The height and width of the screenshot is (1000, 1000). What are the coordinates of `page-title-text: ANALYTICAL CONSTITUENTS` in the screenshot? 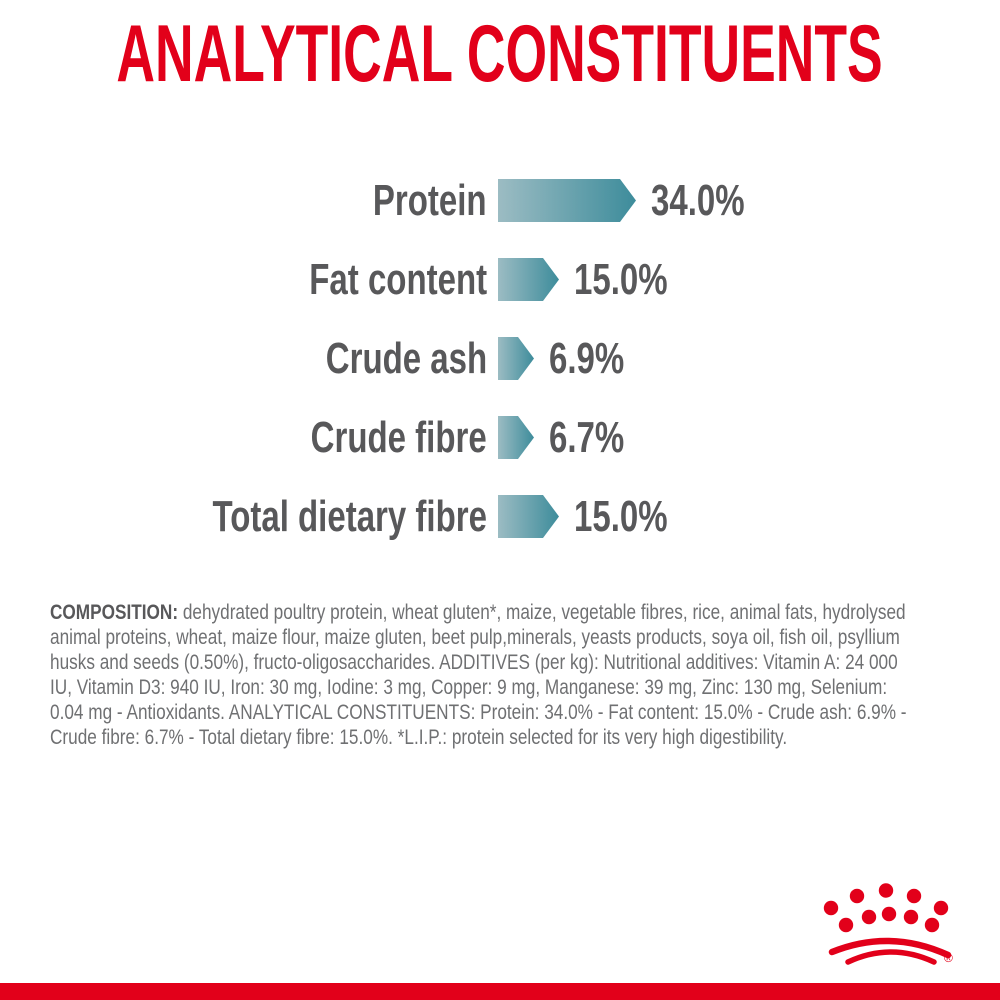 It's located at (500, 54).